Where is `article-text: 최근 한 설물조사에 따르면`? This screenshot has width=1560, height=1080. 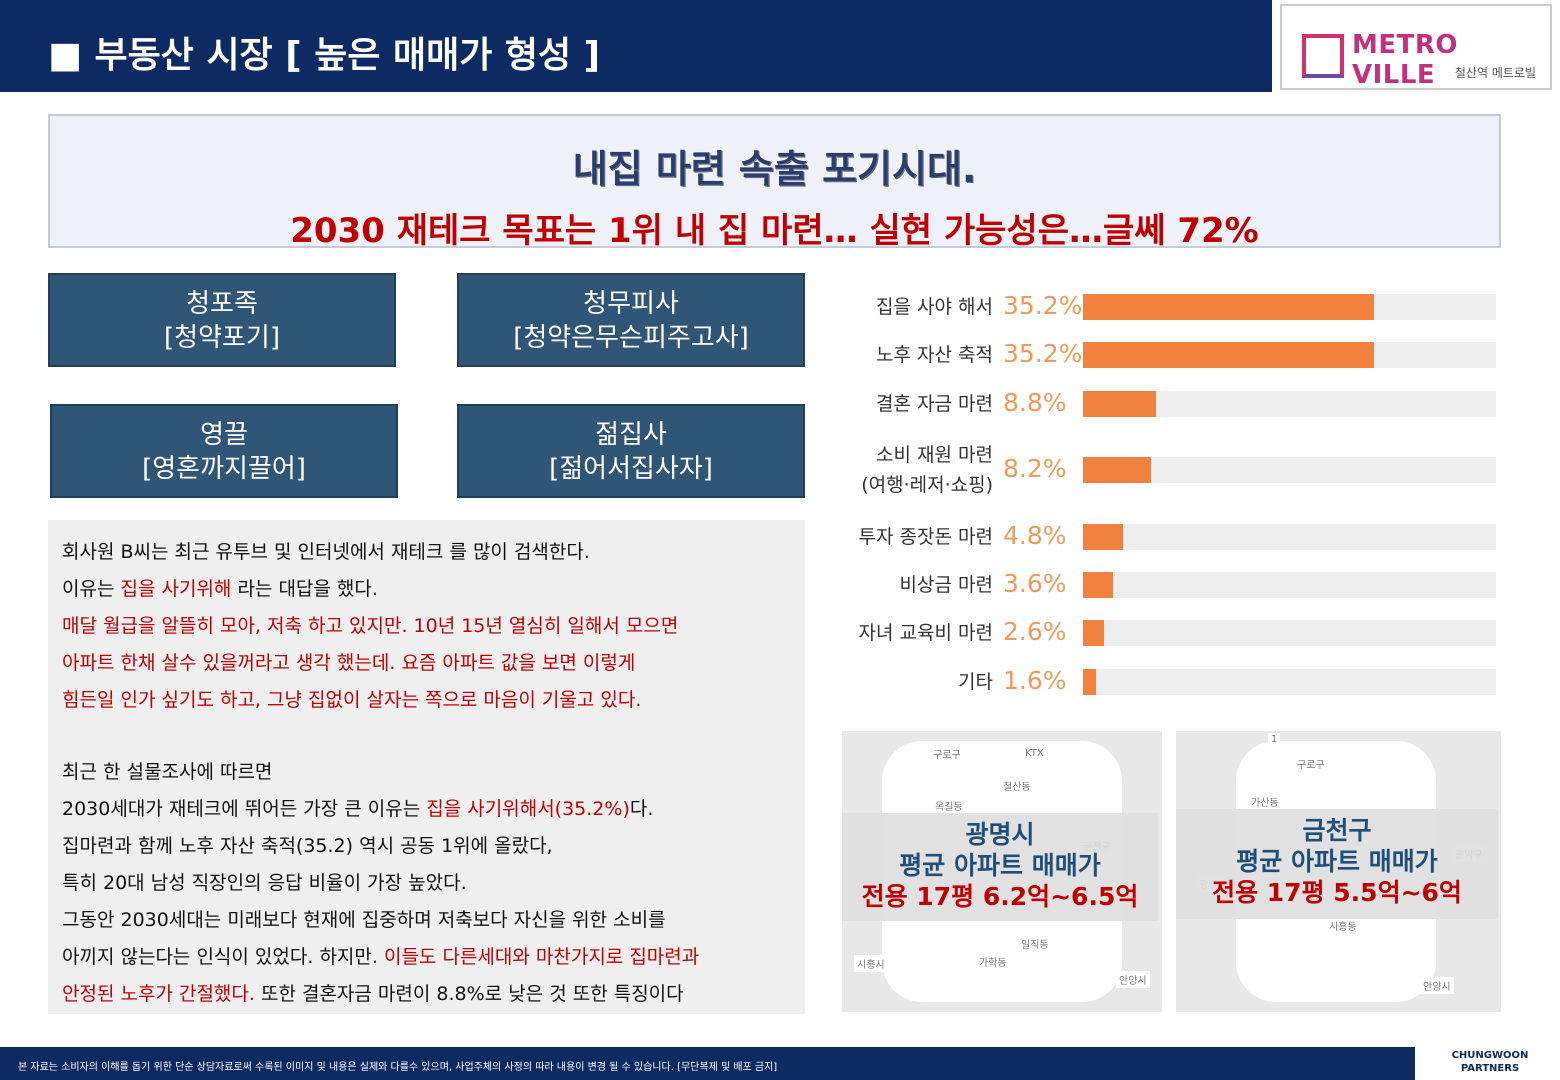 article-text: 최근 한 설물조사에 따르면 is located at coordinates (167, 772).